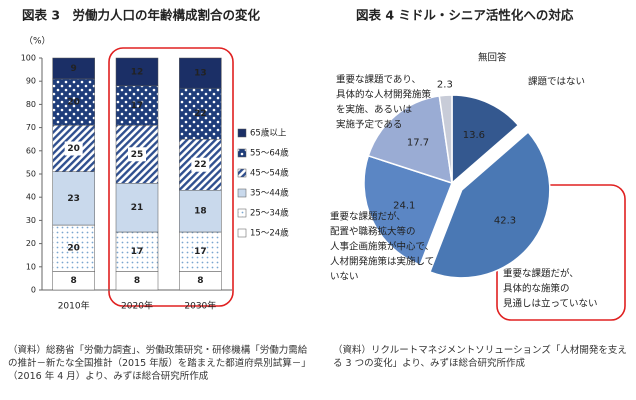 The image size is (636, 400). Describe the element at coordinates (28, 58) in the screenshot. I see `y-tick-label: 100` at that location.